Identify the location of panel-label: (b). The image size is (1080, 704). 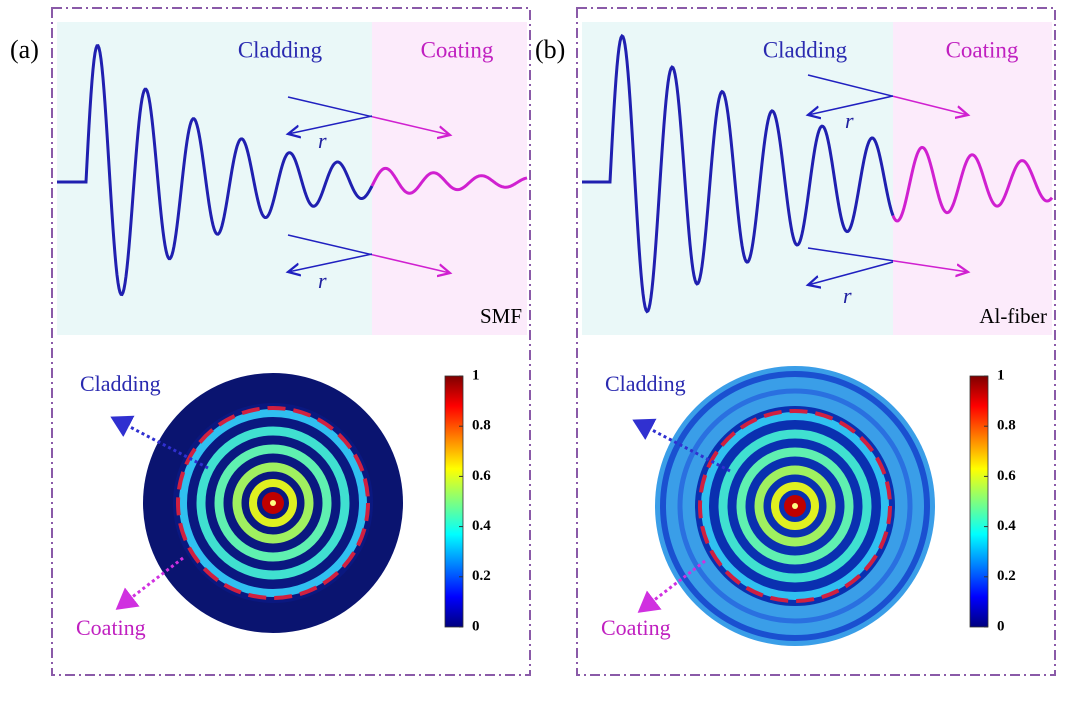
(550, 49).